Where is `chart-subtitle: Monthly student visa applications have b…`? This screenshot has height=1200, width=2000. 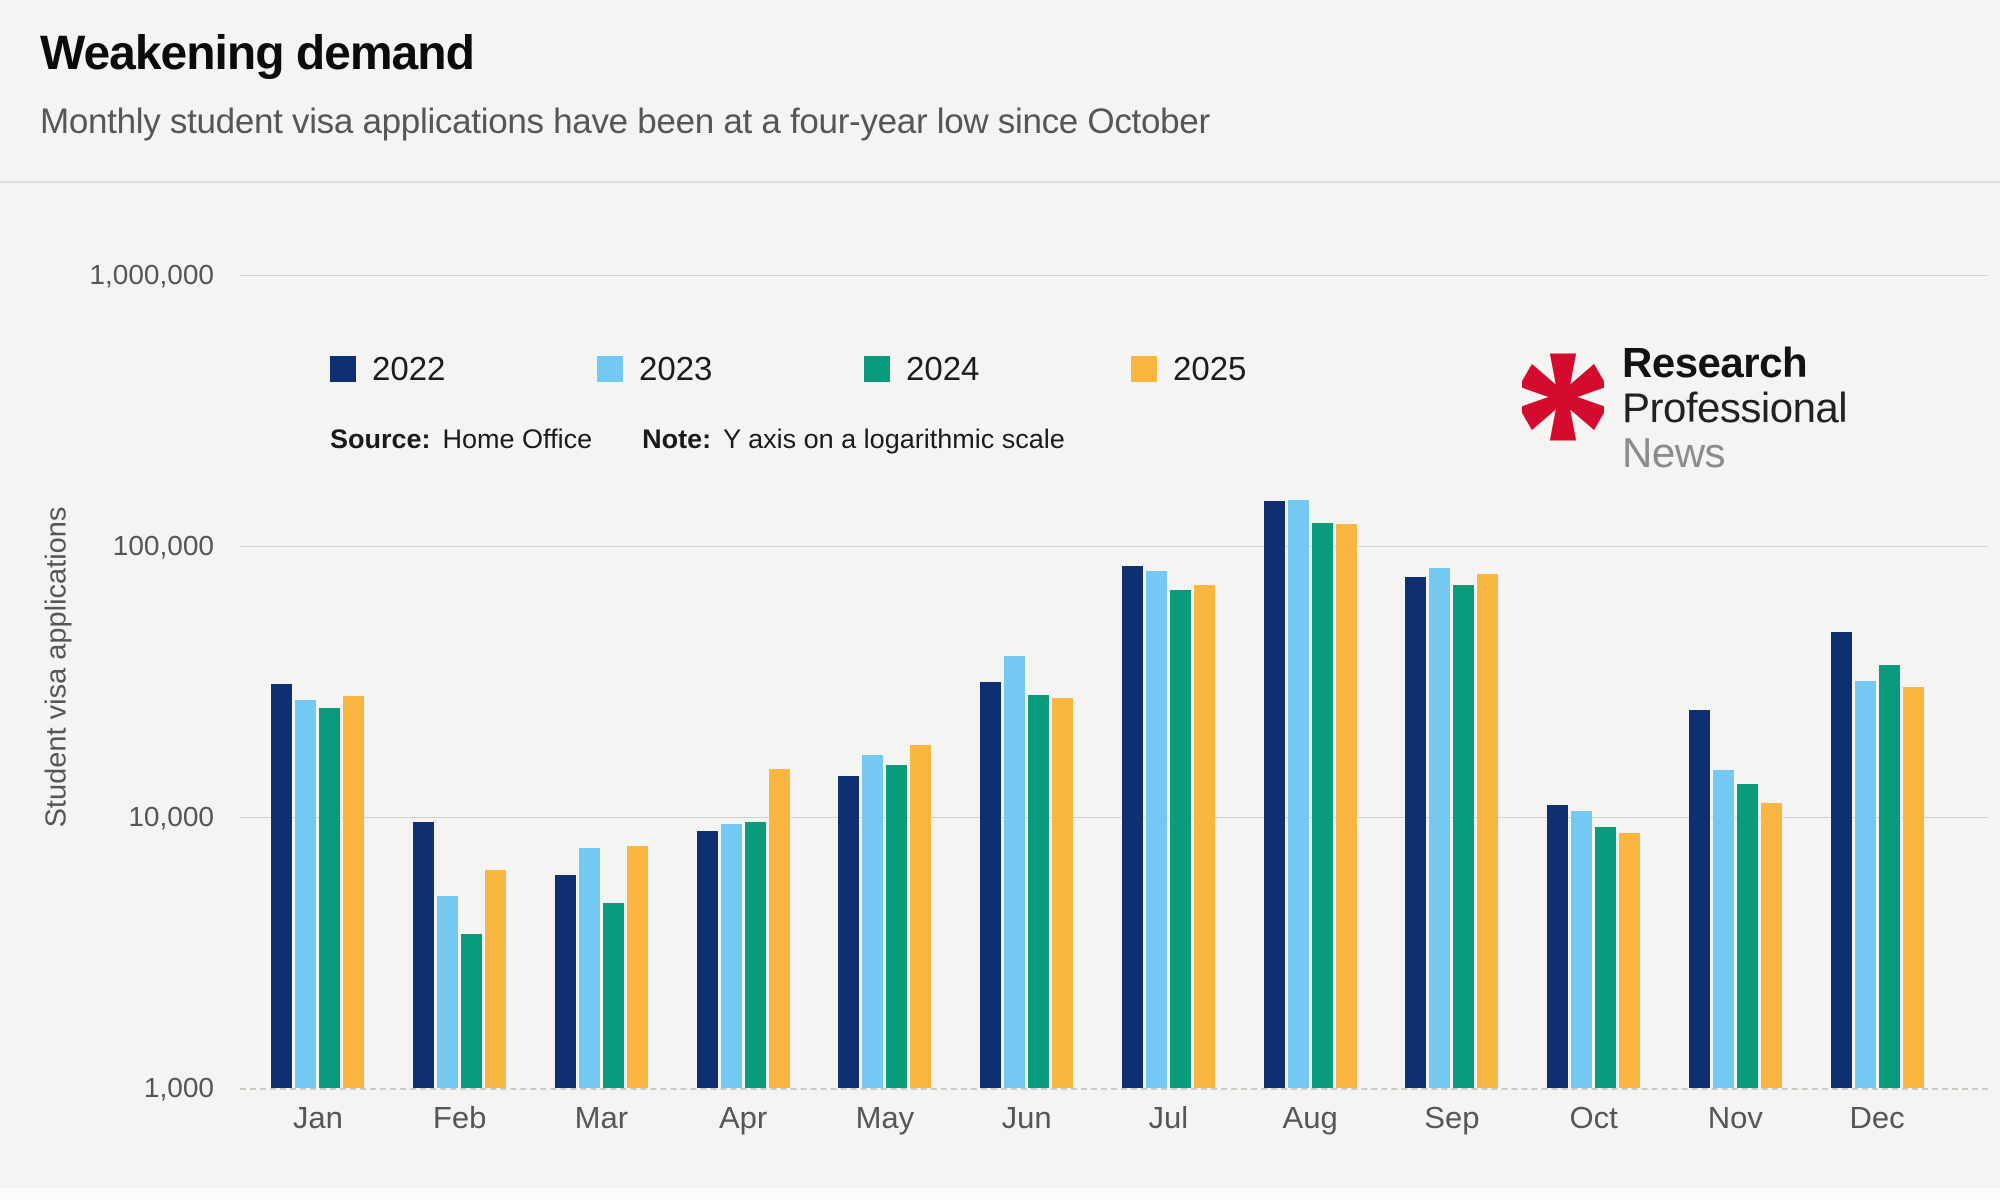 chart-subtitle: Monthly student visa applications have b… is located at coordinates (625, 121).